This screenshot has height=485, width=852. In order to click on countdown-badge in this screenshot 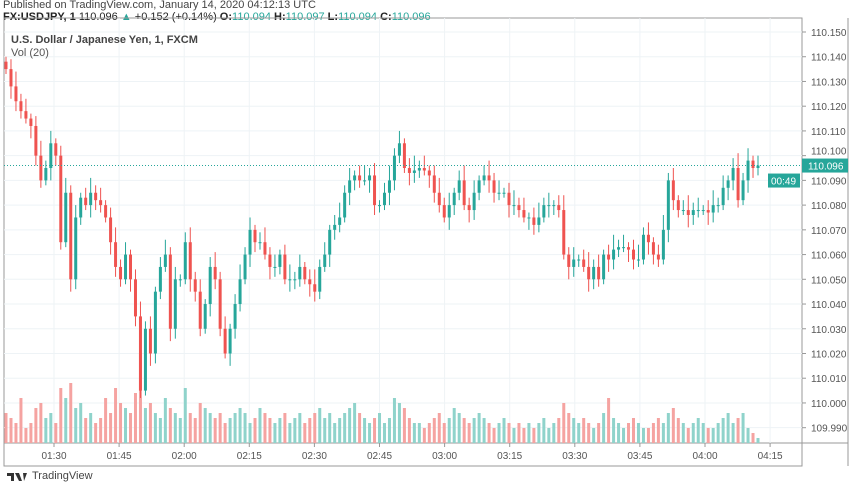, I will do `click(784, 180)`.